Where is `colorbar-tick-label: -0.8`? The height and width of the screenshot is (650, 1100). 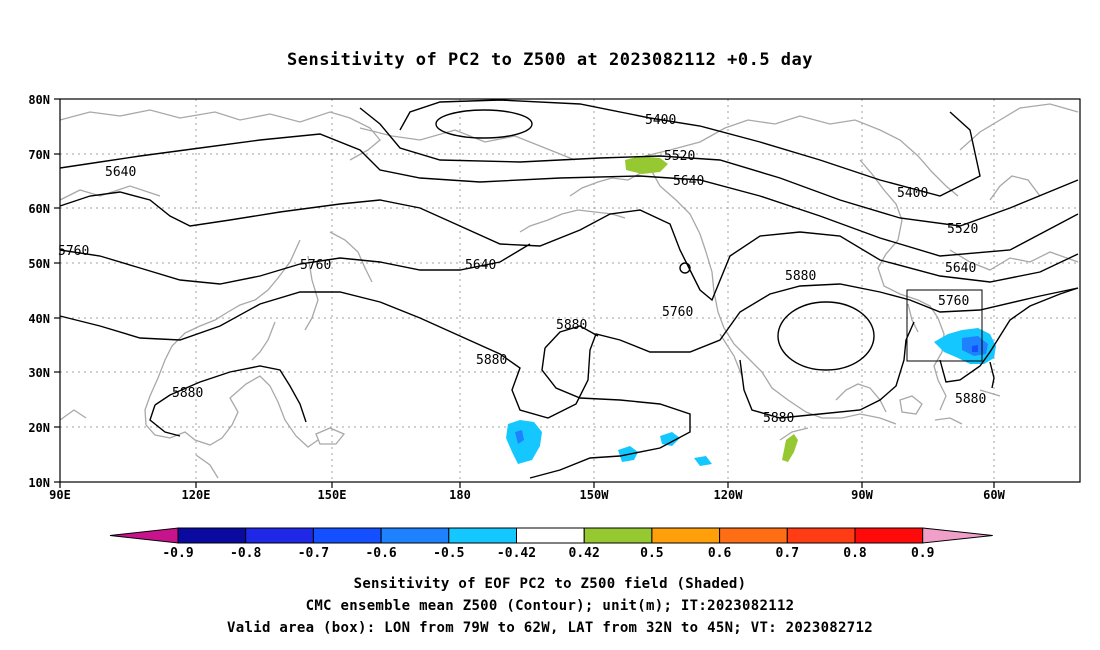 colorbar-tick-label: -0.8 is located at coordinates (245, 553).